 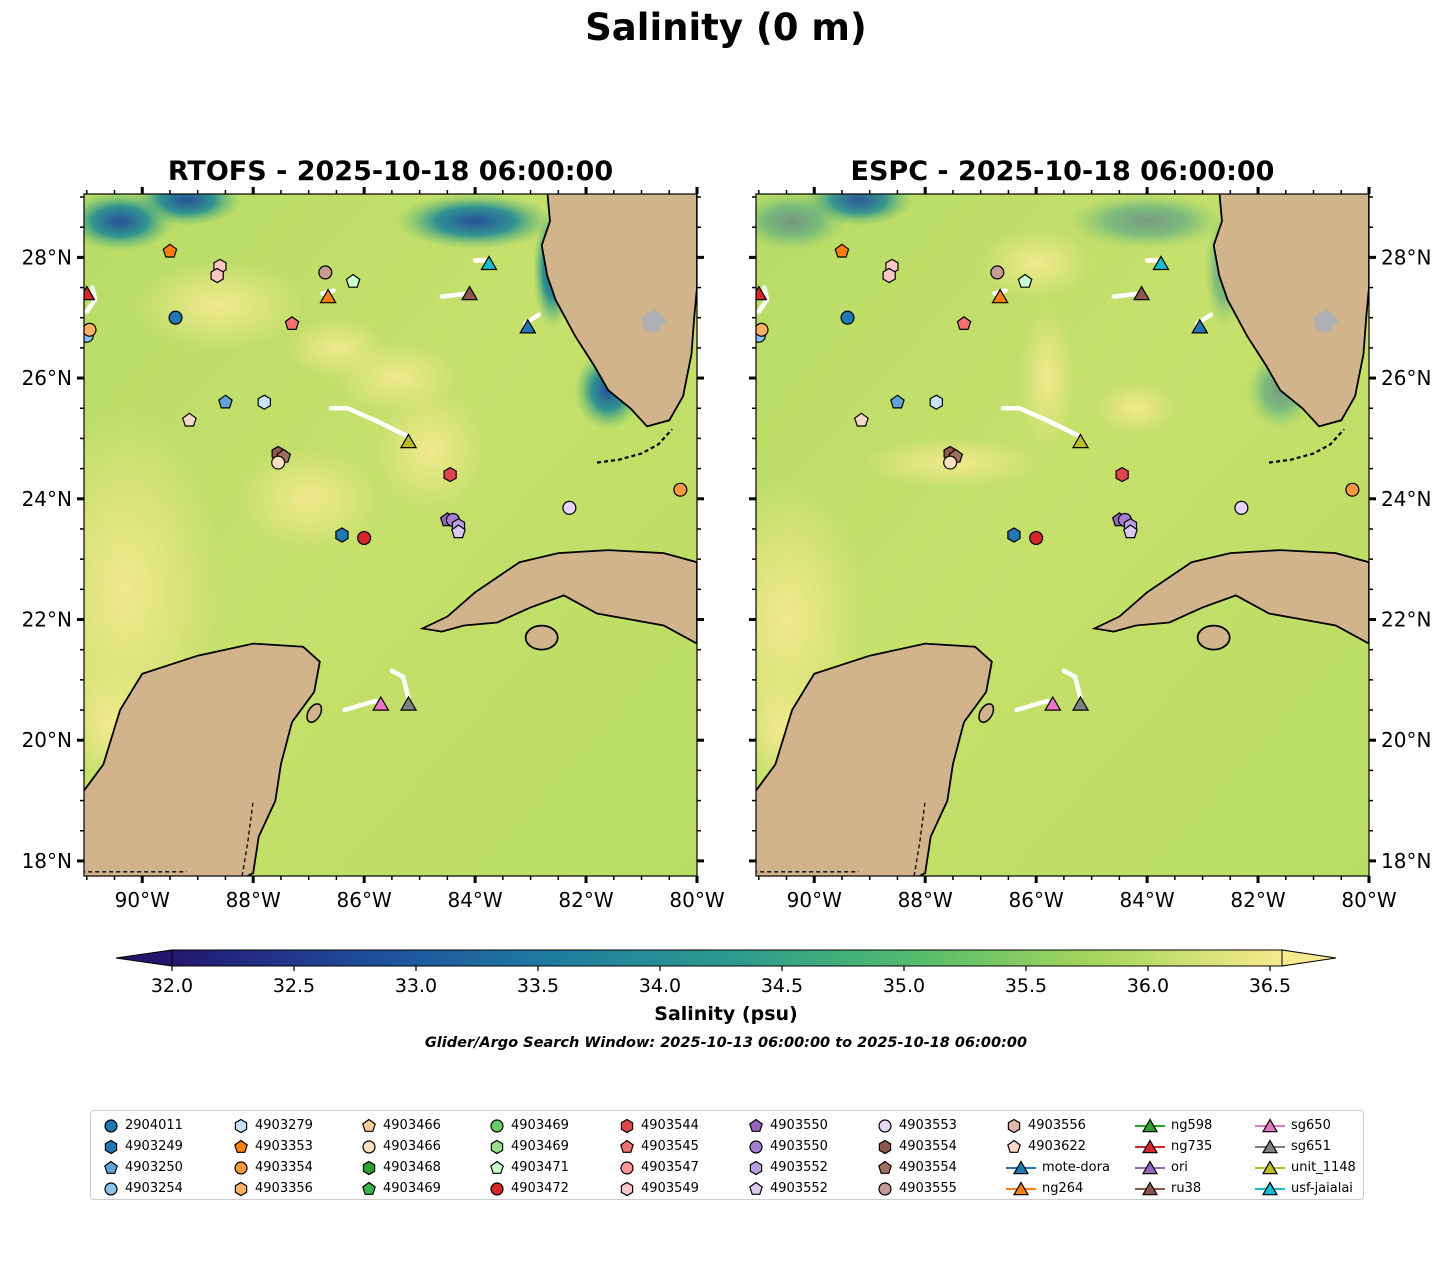 I want to click on legend-label: 4903471, so click(x=540, y=1167).